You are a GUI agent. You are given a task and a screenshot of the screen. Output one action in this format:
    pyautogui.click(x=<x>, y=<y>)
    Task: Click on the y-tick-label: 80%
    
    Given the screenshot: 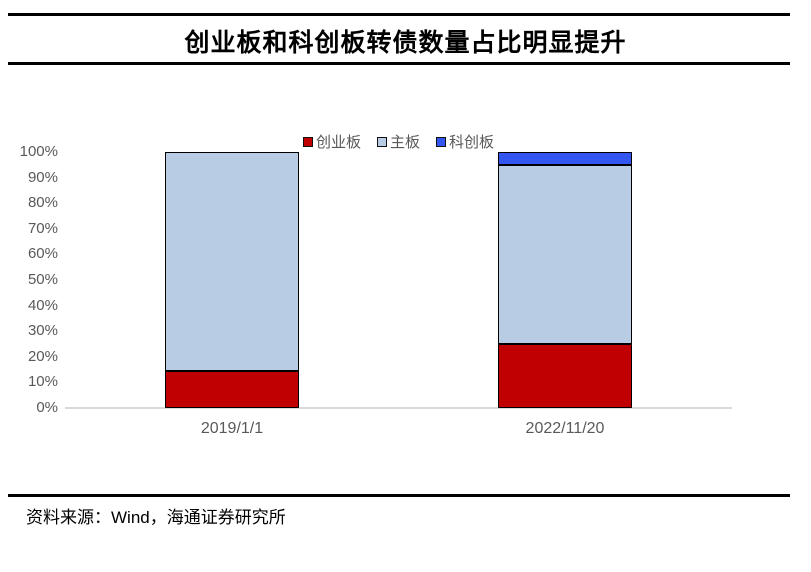 What is the action you would take?
    pyautogui.click(x=42, y=203)
    